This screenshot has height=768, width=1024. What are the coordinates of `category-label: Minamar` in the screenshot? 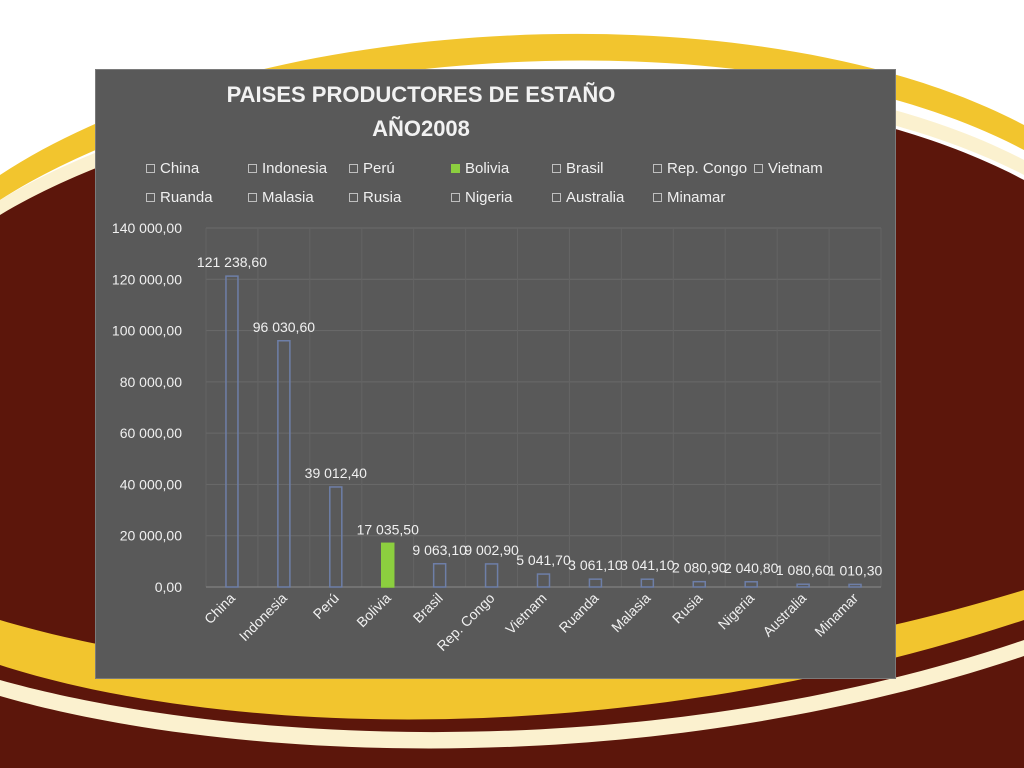 It's located at (836, 615).